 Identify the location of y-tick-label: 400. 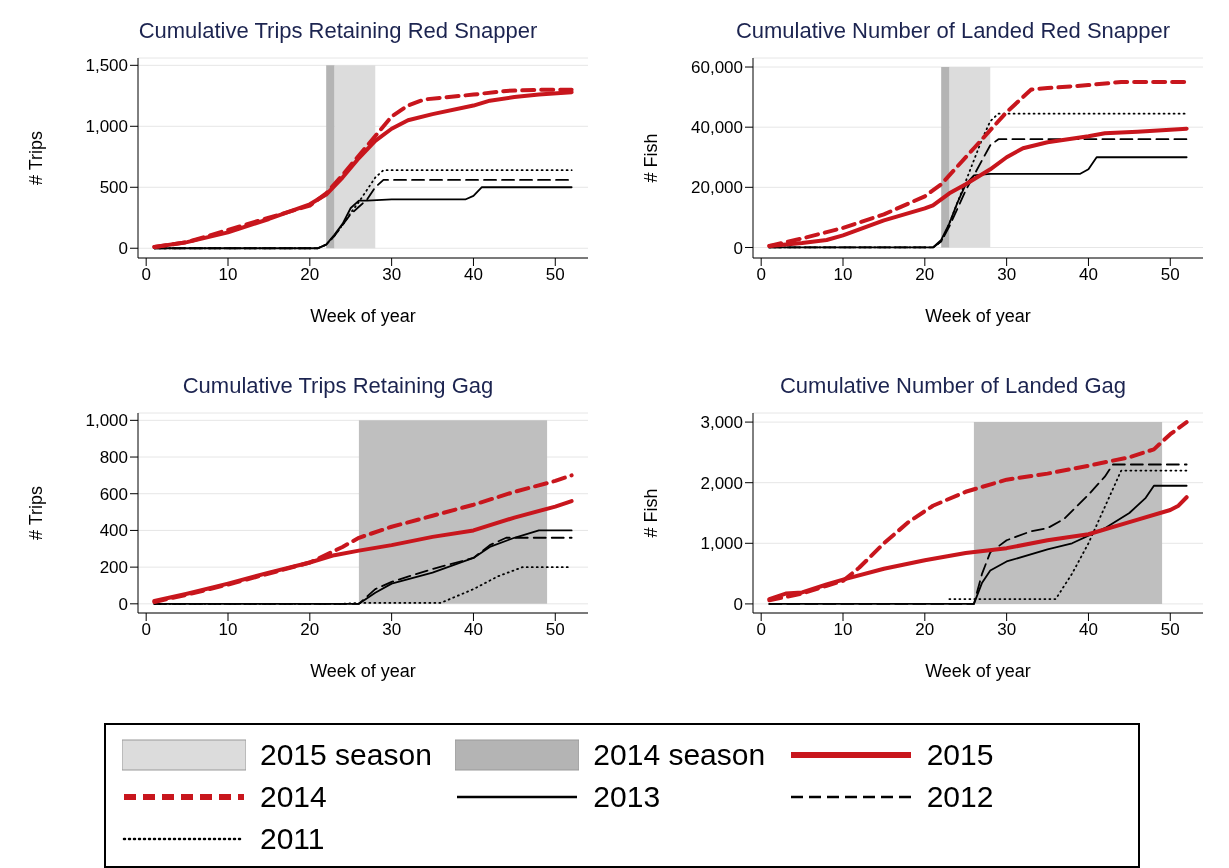
(113, 531).